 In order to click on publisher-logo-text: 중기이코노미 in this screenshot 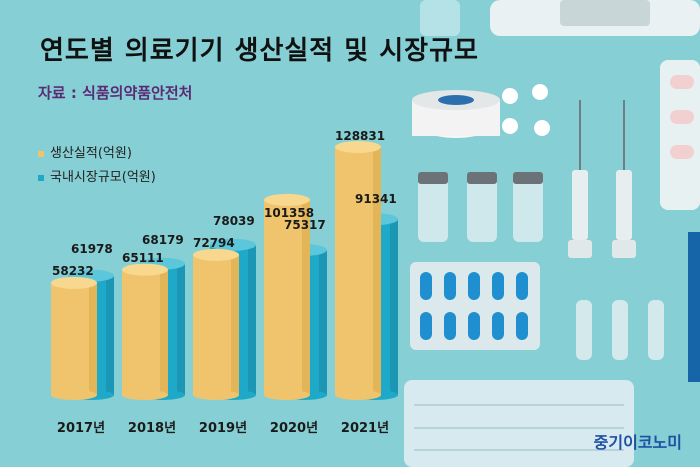, I will do `click(637, 442)`.